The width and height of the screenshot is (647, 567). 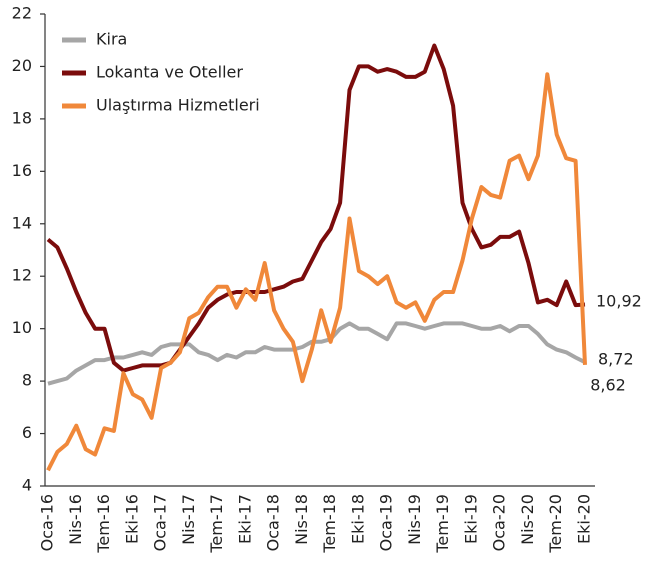 What do you see at coordinates (616, 359) in the screenshot?
I see `data-label: 8,72` at bounding box center [616, 359].